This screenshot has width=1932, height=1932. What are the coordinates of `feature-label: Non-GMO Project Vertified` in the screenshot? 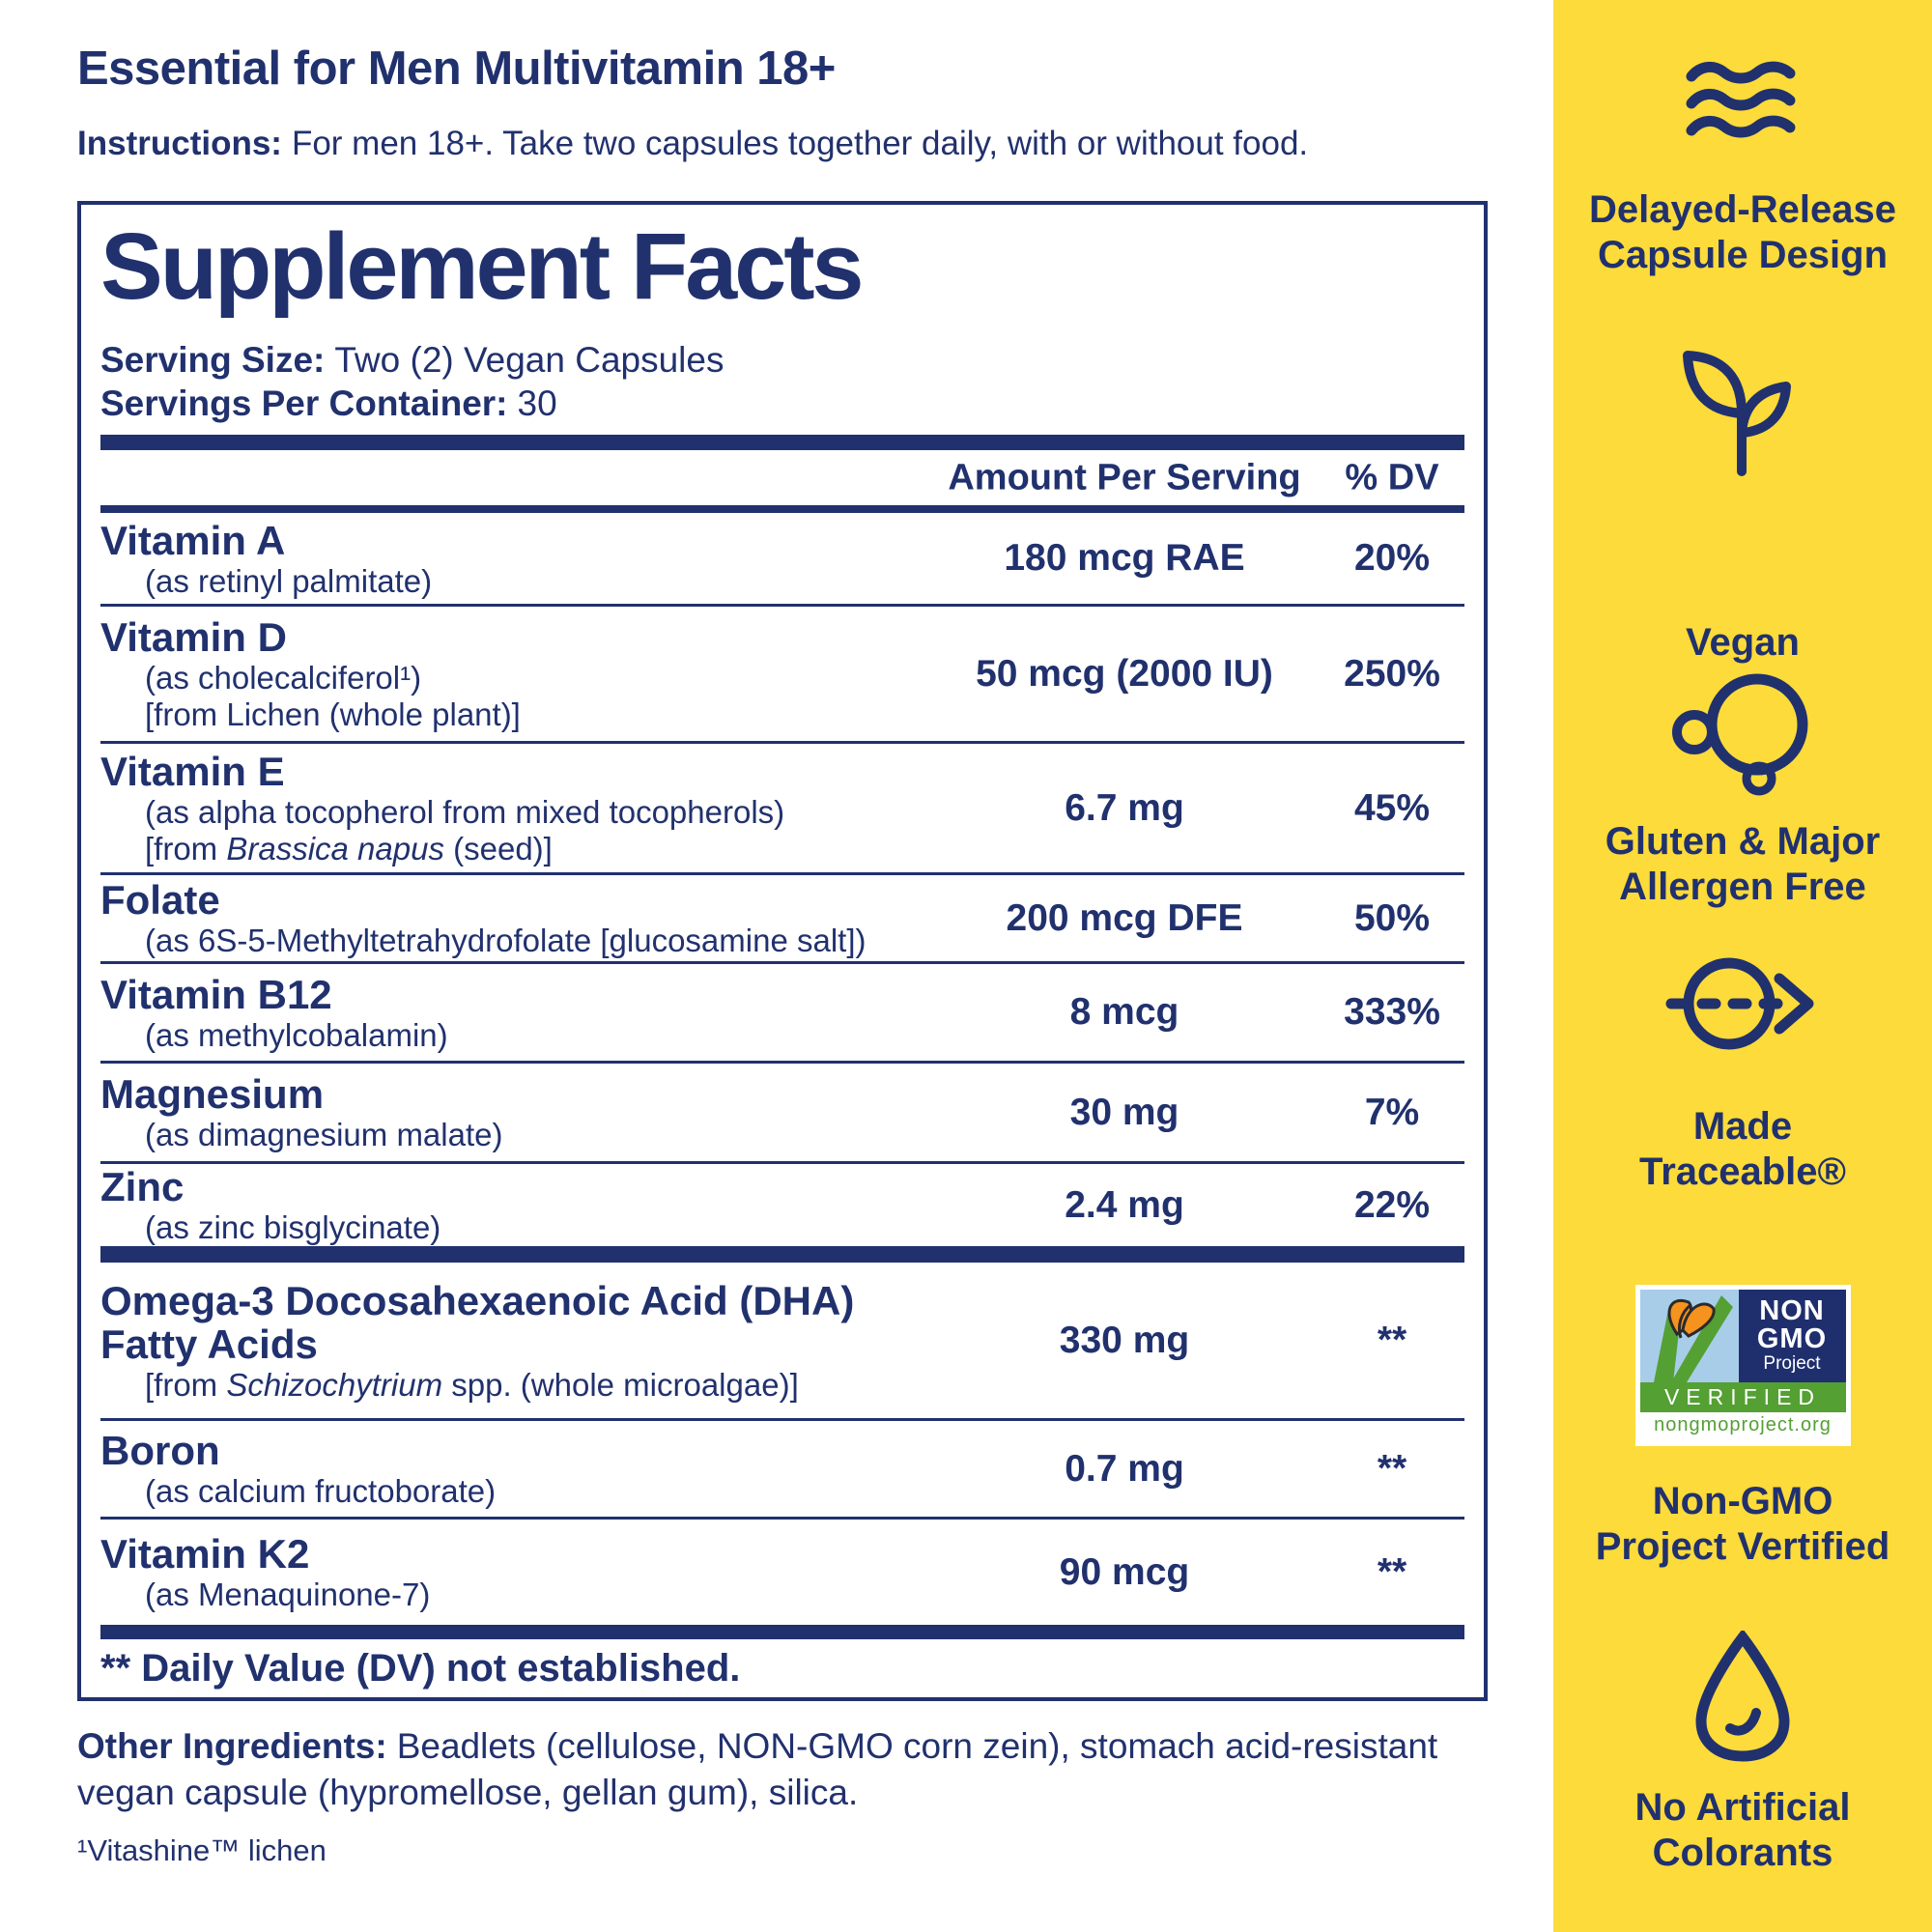 It's located at (1742, 1524).